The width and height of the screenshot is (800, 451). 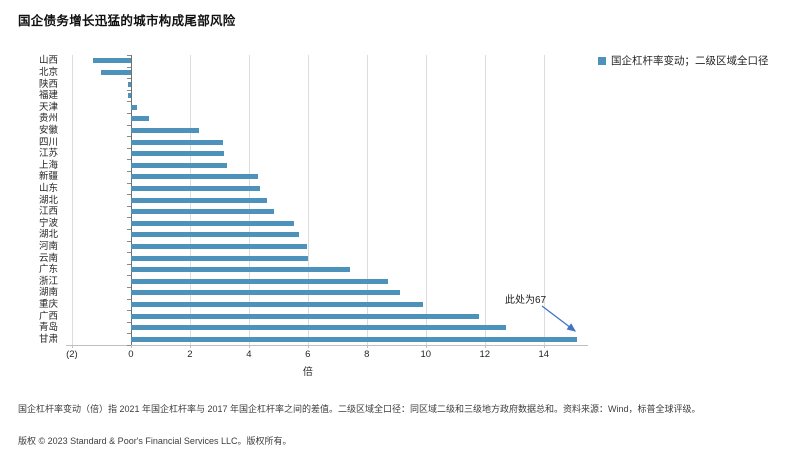 I want to click on legend-swatch-icon, so click(x=602, y=60).